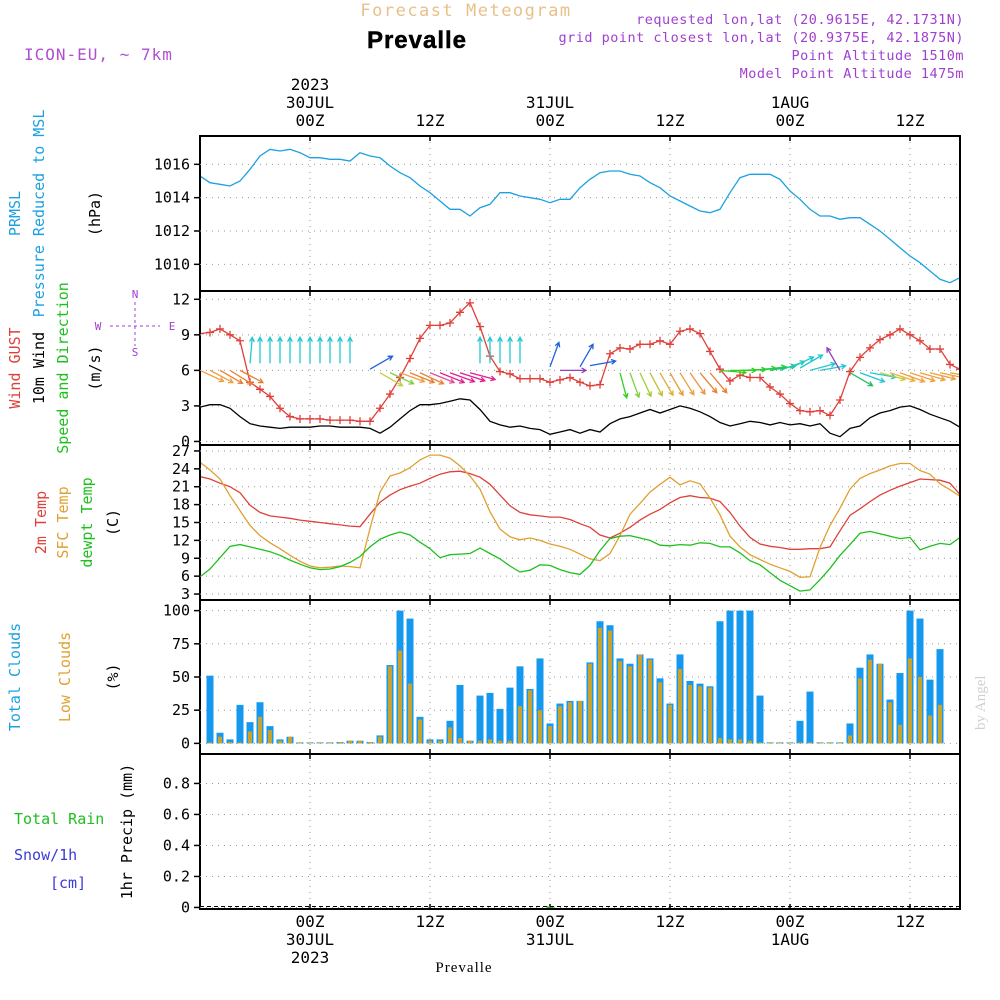 Image resolution: width=1000 pixels, height=1000 pixels. I want to click on location-title: Prevalle, so click(417, 40).